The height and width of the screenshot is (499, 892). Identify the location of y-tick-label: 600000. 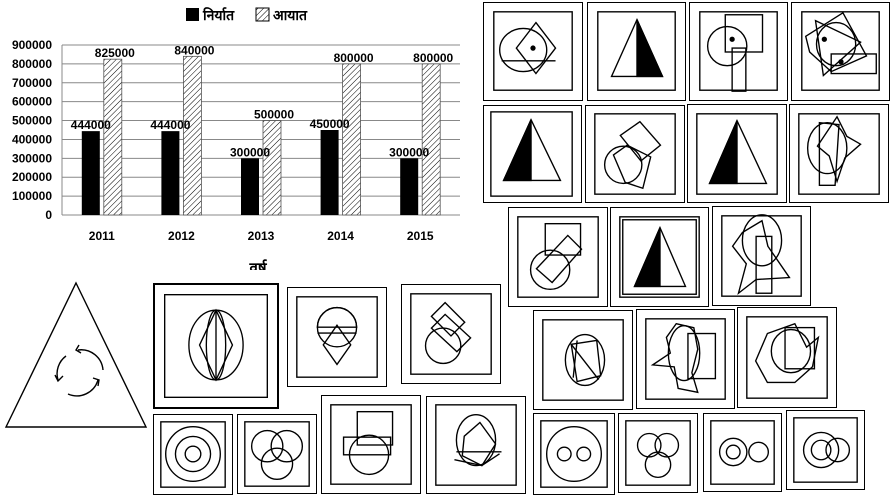
(32, 102).